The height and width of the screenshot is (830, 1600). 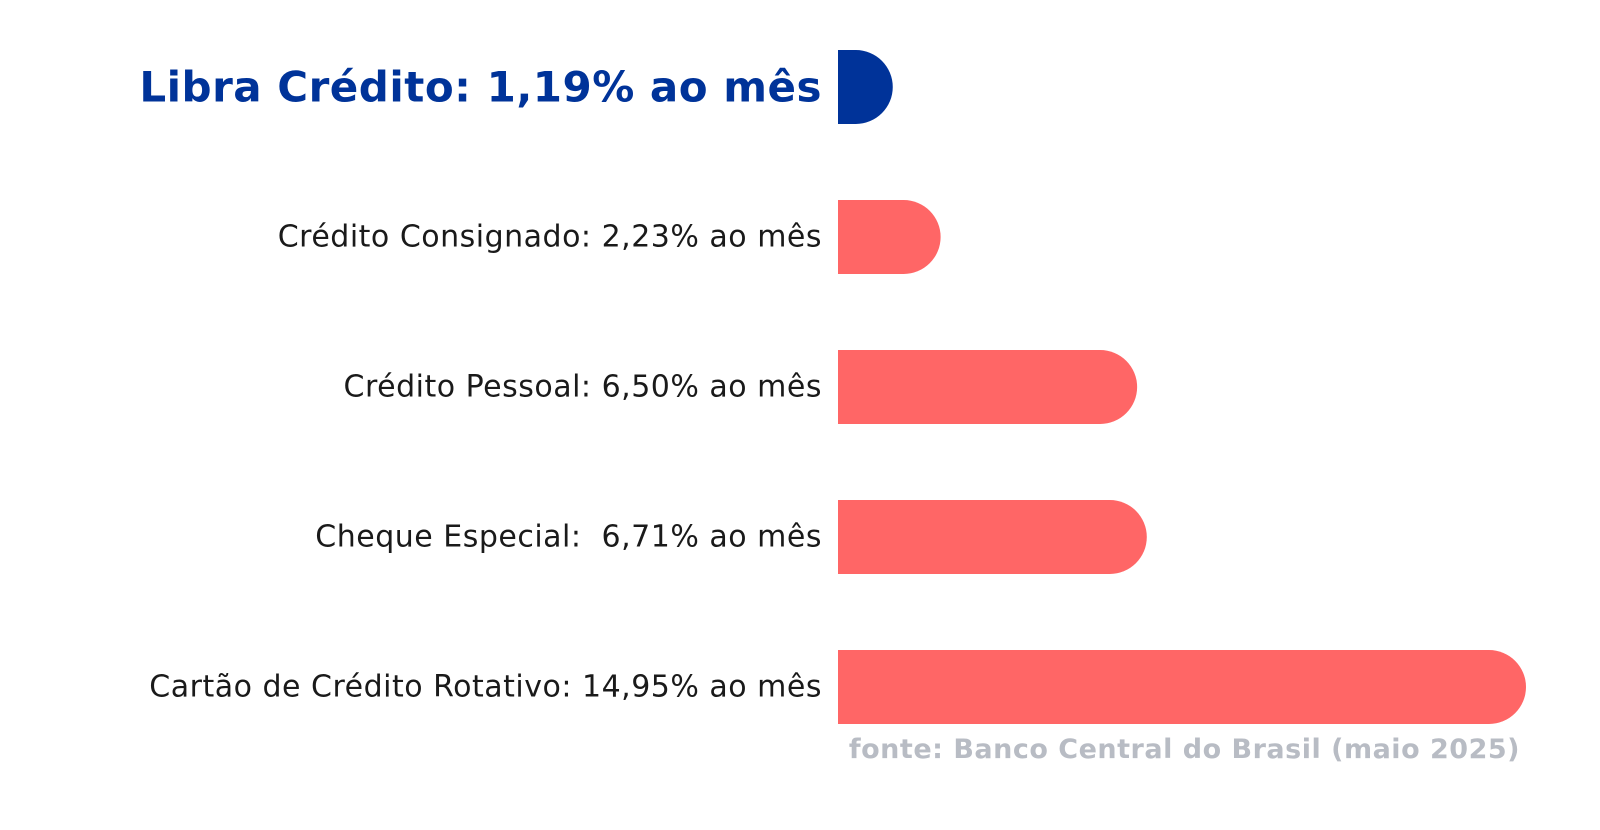 I want to click on bar-label-libra-credito: Libra Crédito: 1,19% ao mês, so click(x=480, y=87).